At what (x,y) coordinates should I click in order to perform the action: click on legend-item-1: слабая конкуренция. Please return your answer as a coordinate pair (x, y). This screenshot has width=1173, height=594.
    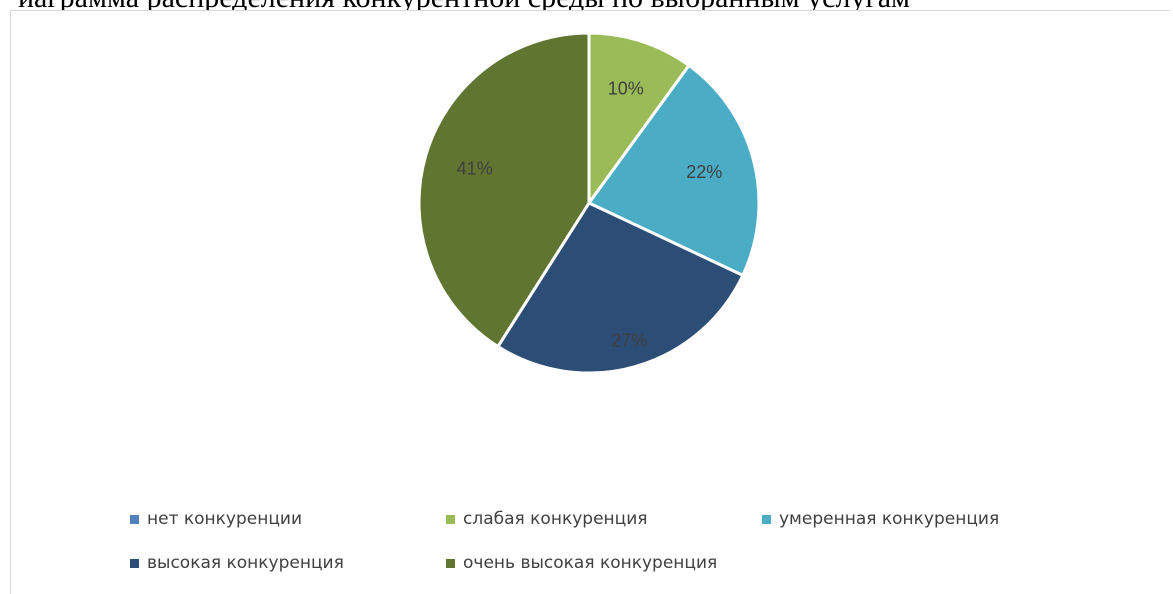
    Looking at the image, I should click on (547, 519).